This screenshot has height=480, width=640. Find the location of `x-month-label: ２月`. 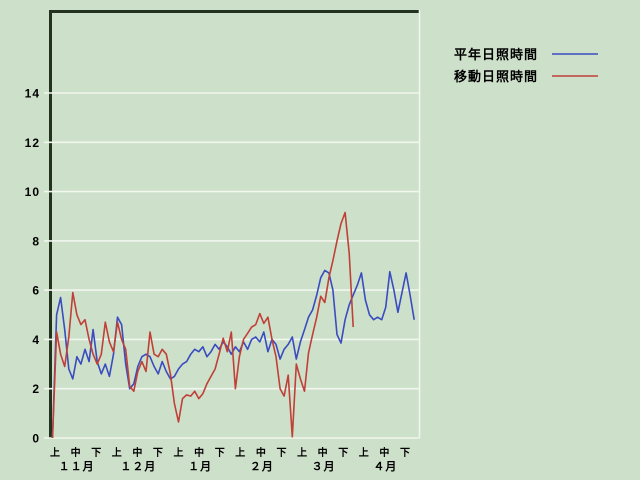

x-month-label: ２月 is located at coordinates (262, 466).